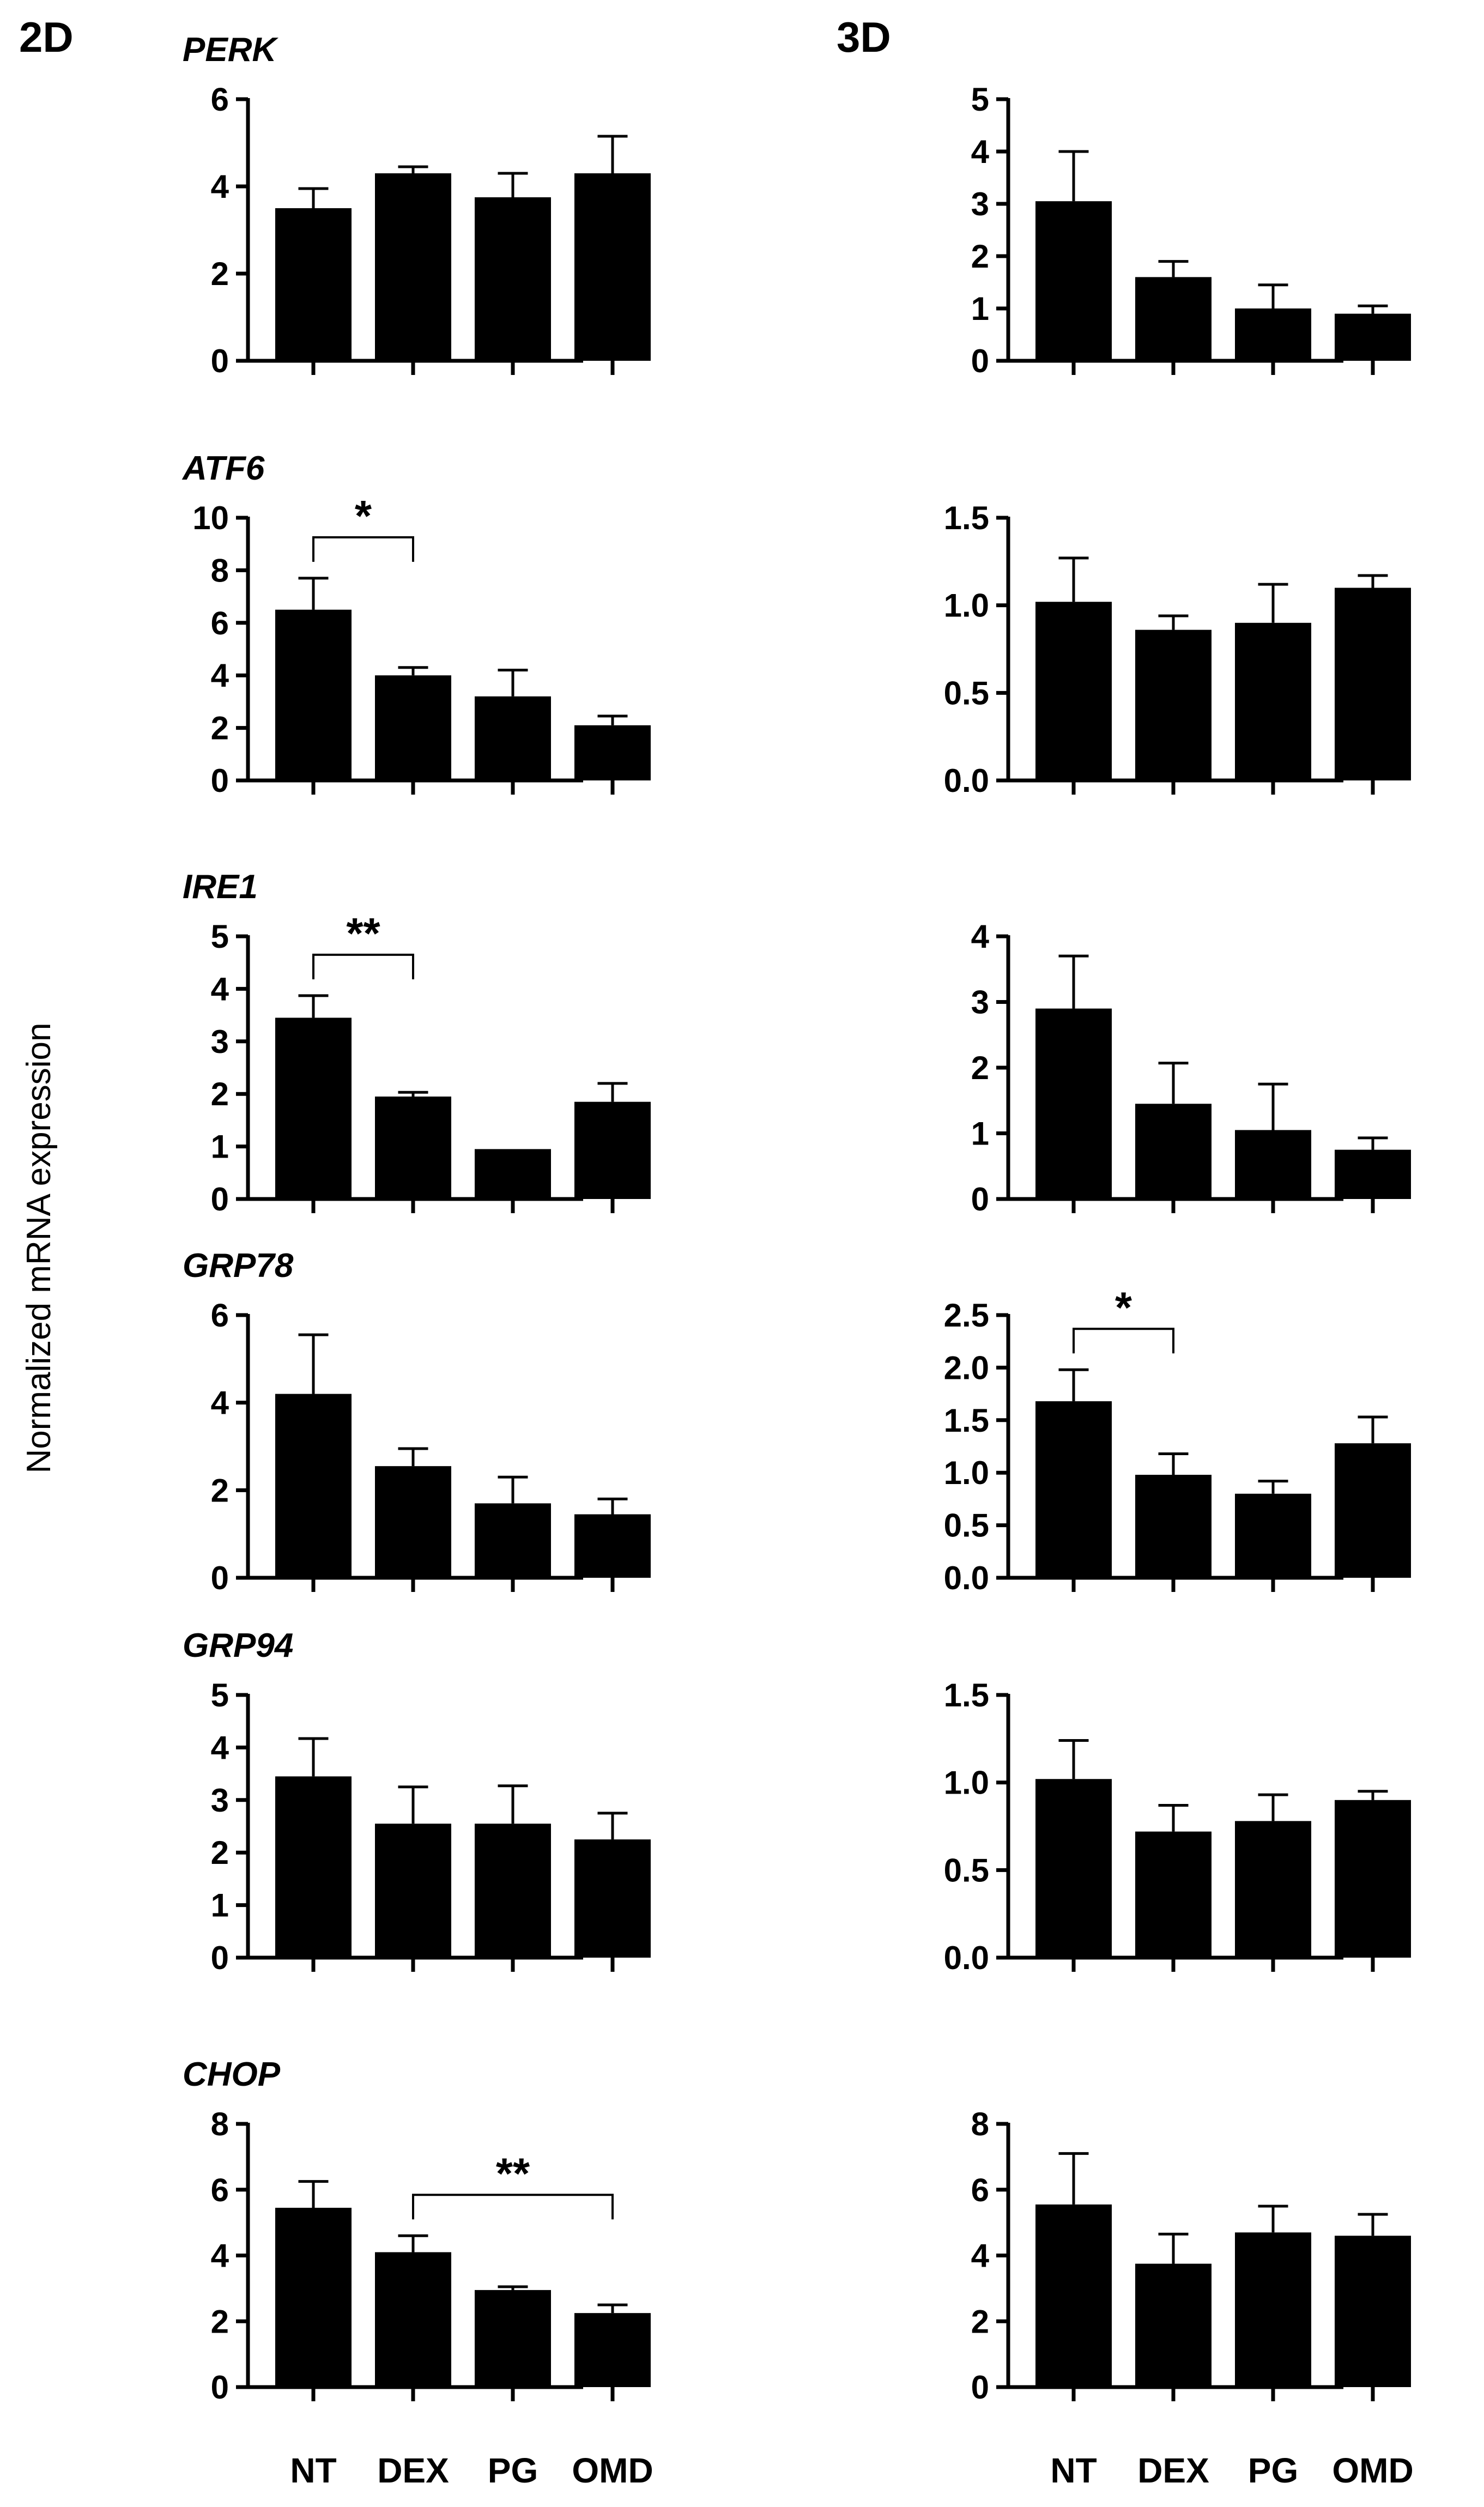 The image size is (1484, 2507). What do you see at coordinates (238, 1646) in the screenshot?
I see `gene-title: GRP94` at bounding box center [238, 1646].